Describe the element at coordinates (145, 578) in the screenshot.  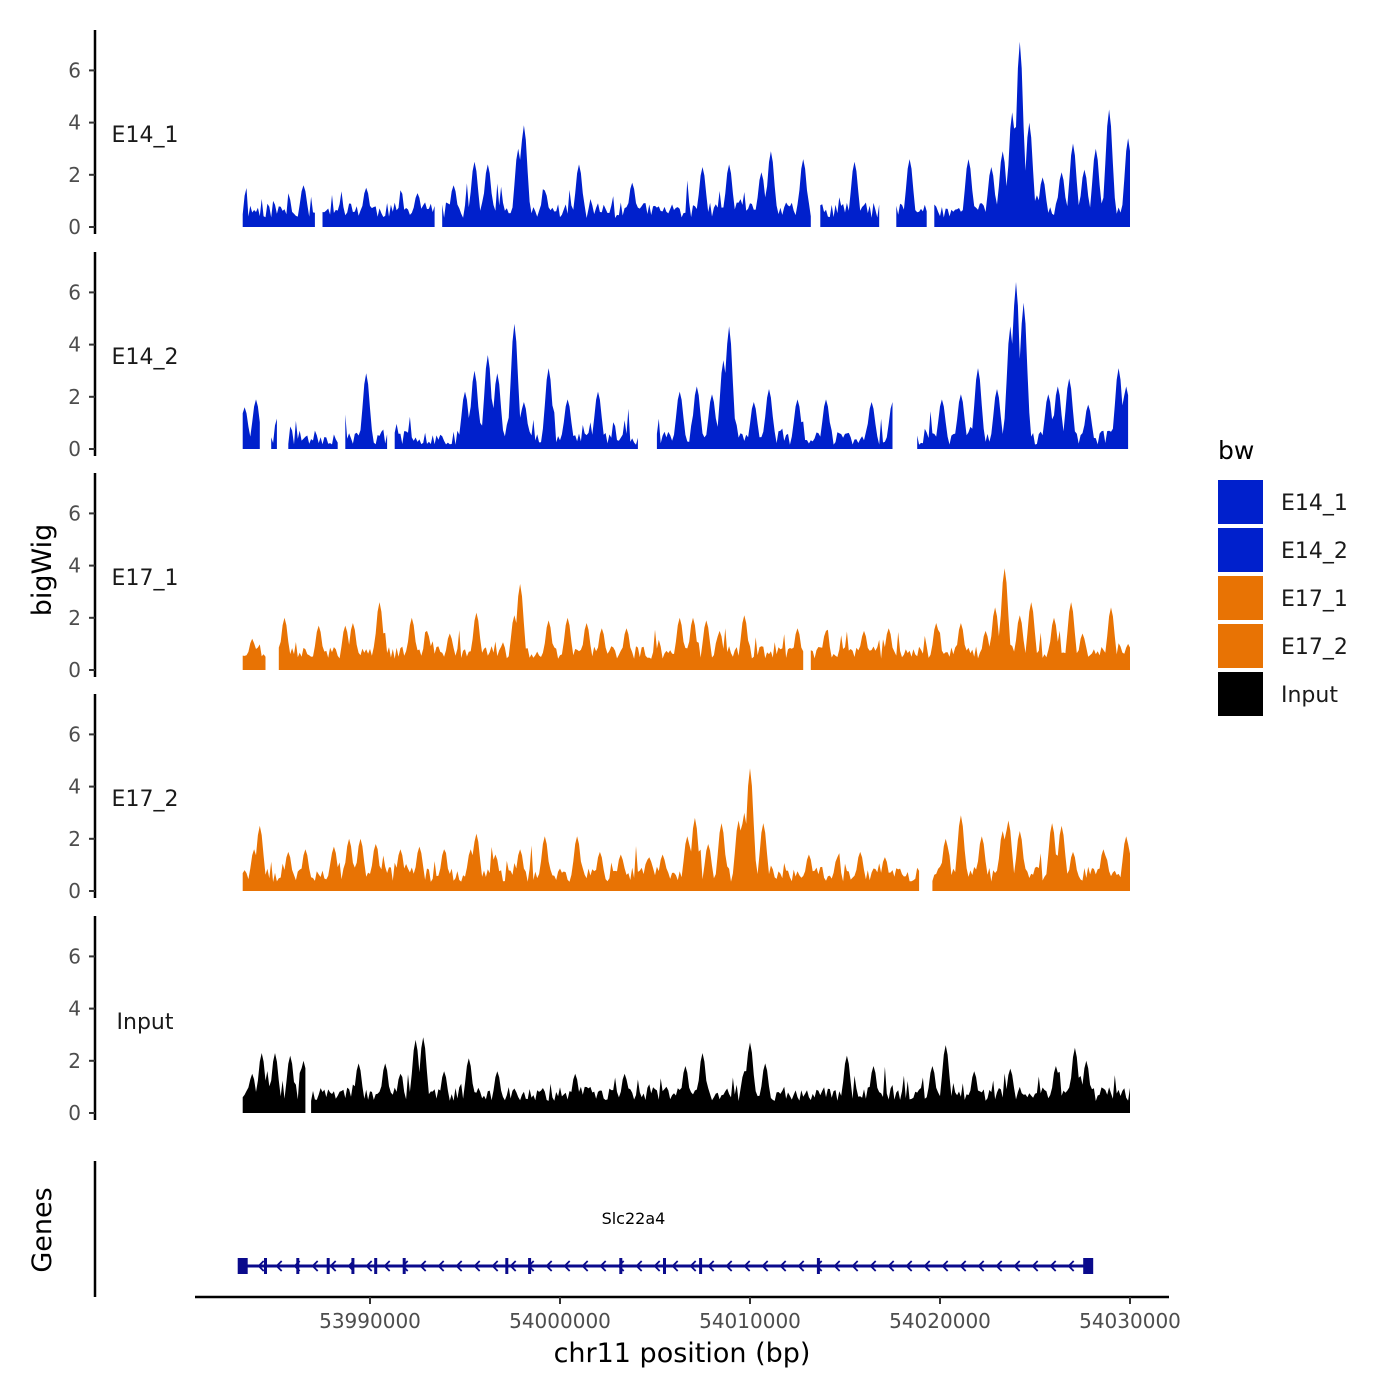
I see `track-label-E17_1: E17_1` at that location.